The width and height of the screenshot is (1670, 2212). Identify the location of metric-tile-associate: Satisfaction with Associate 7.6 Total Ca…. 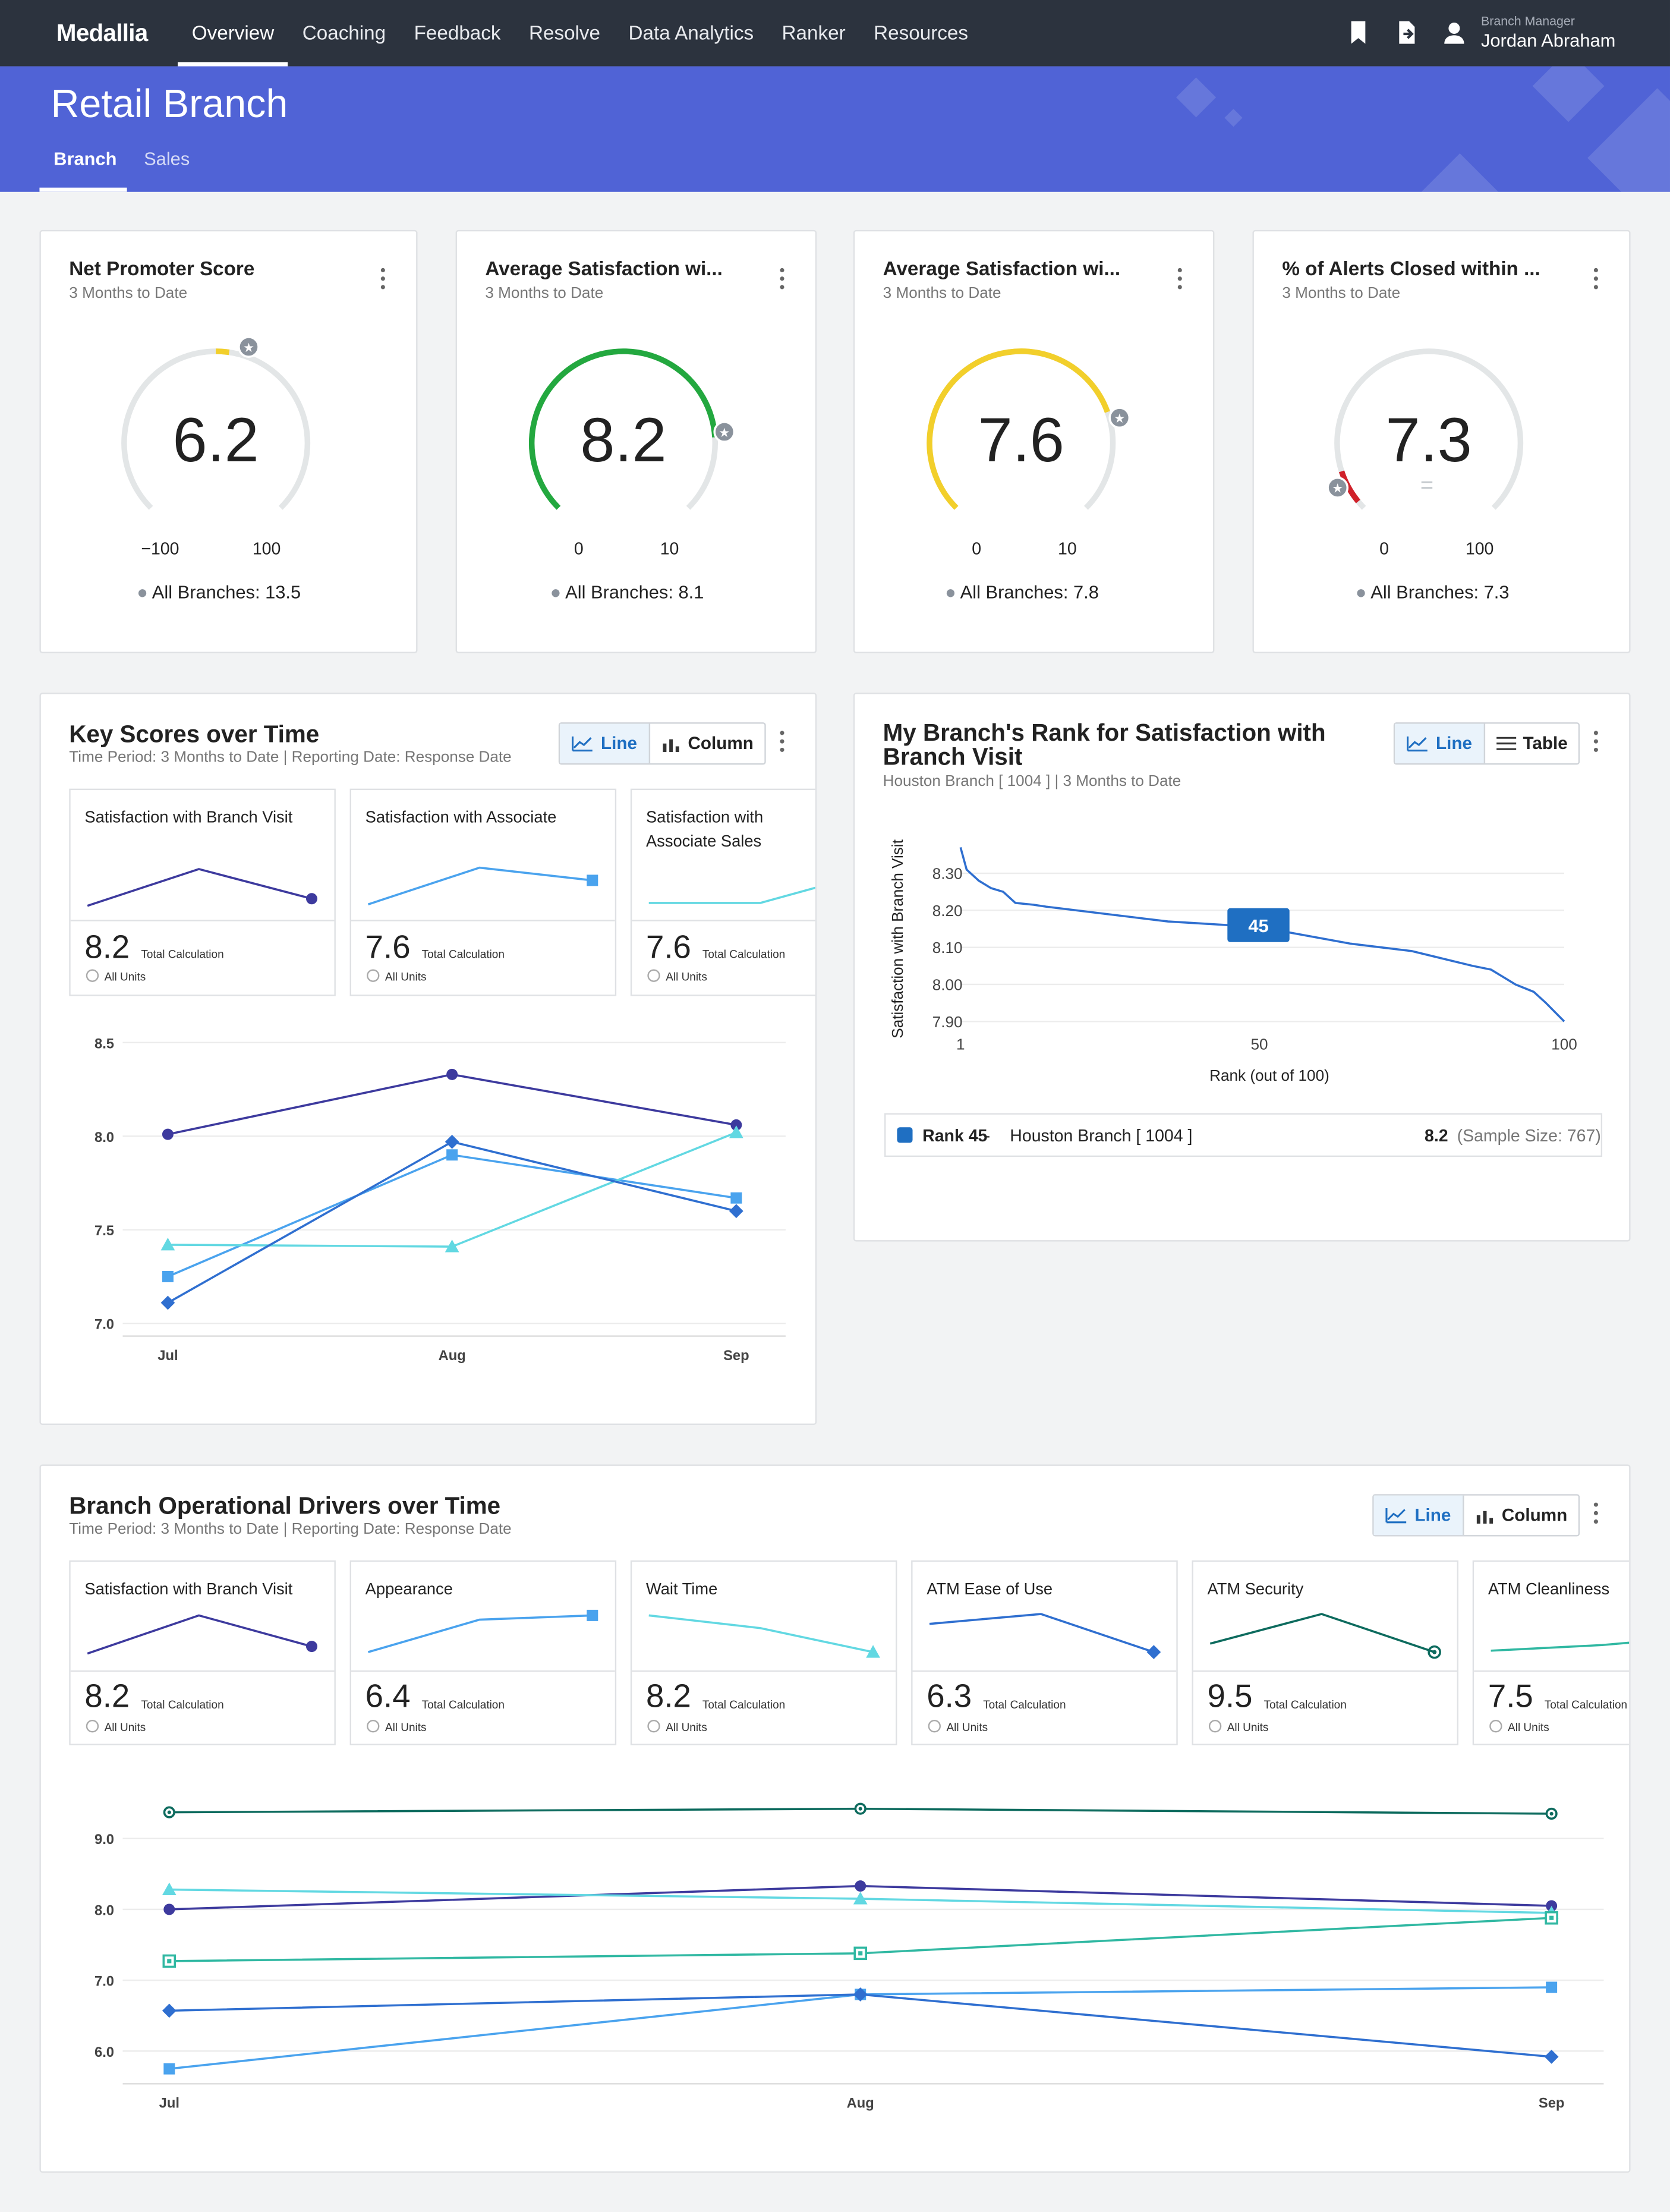
(483, 892).